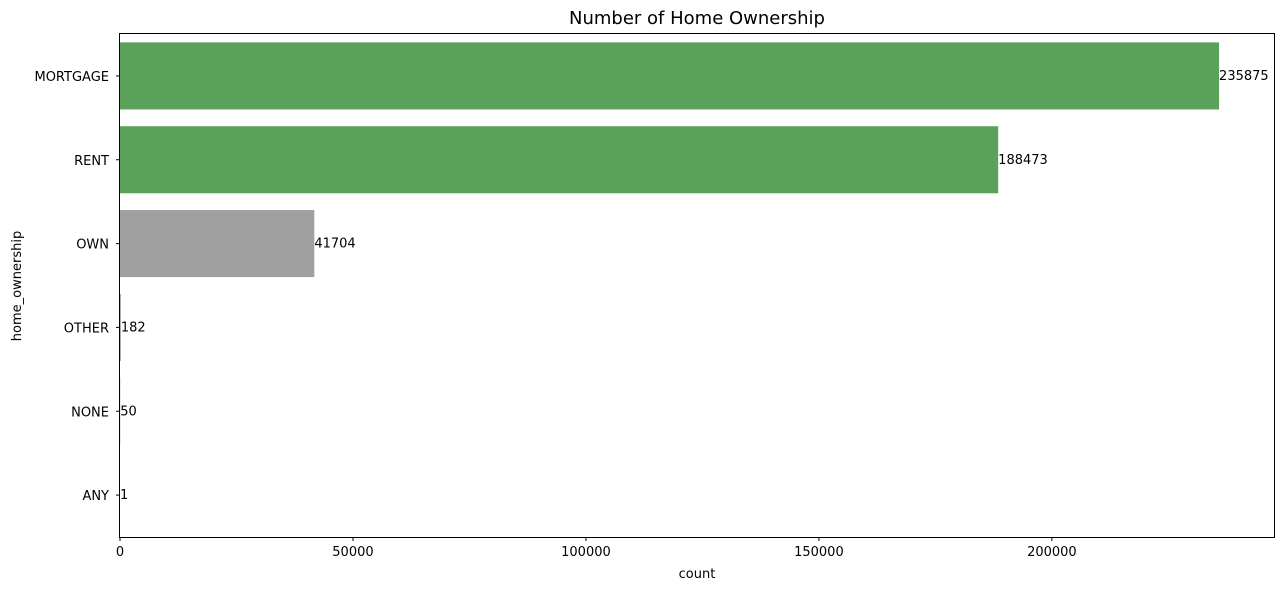 Image resolution: width=1284 pixels, height=590 pixels. Describe the element at coordinates (1244, 76) in the screenshot. I see `data-label: 235875` at that location.